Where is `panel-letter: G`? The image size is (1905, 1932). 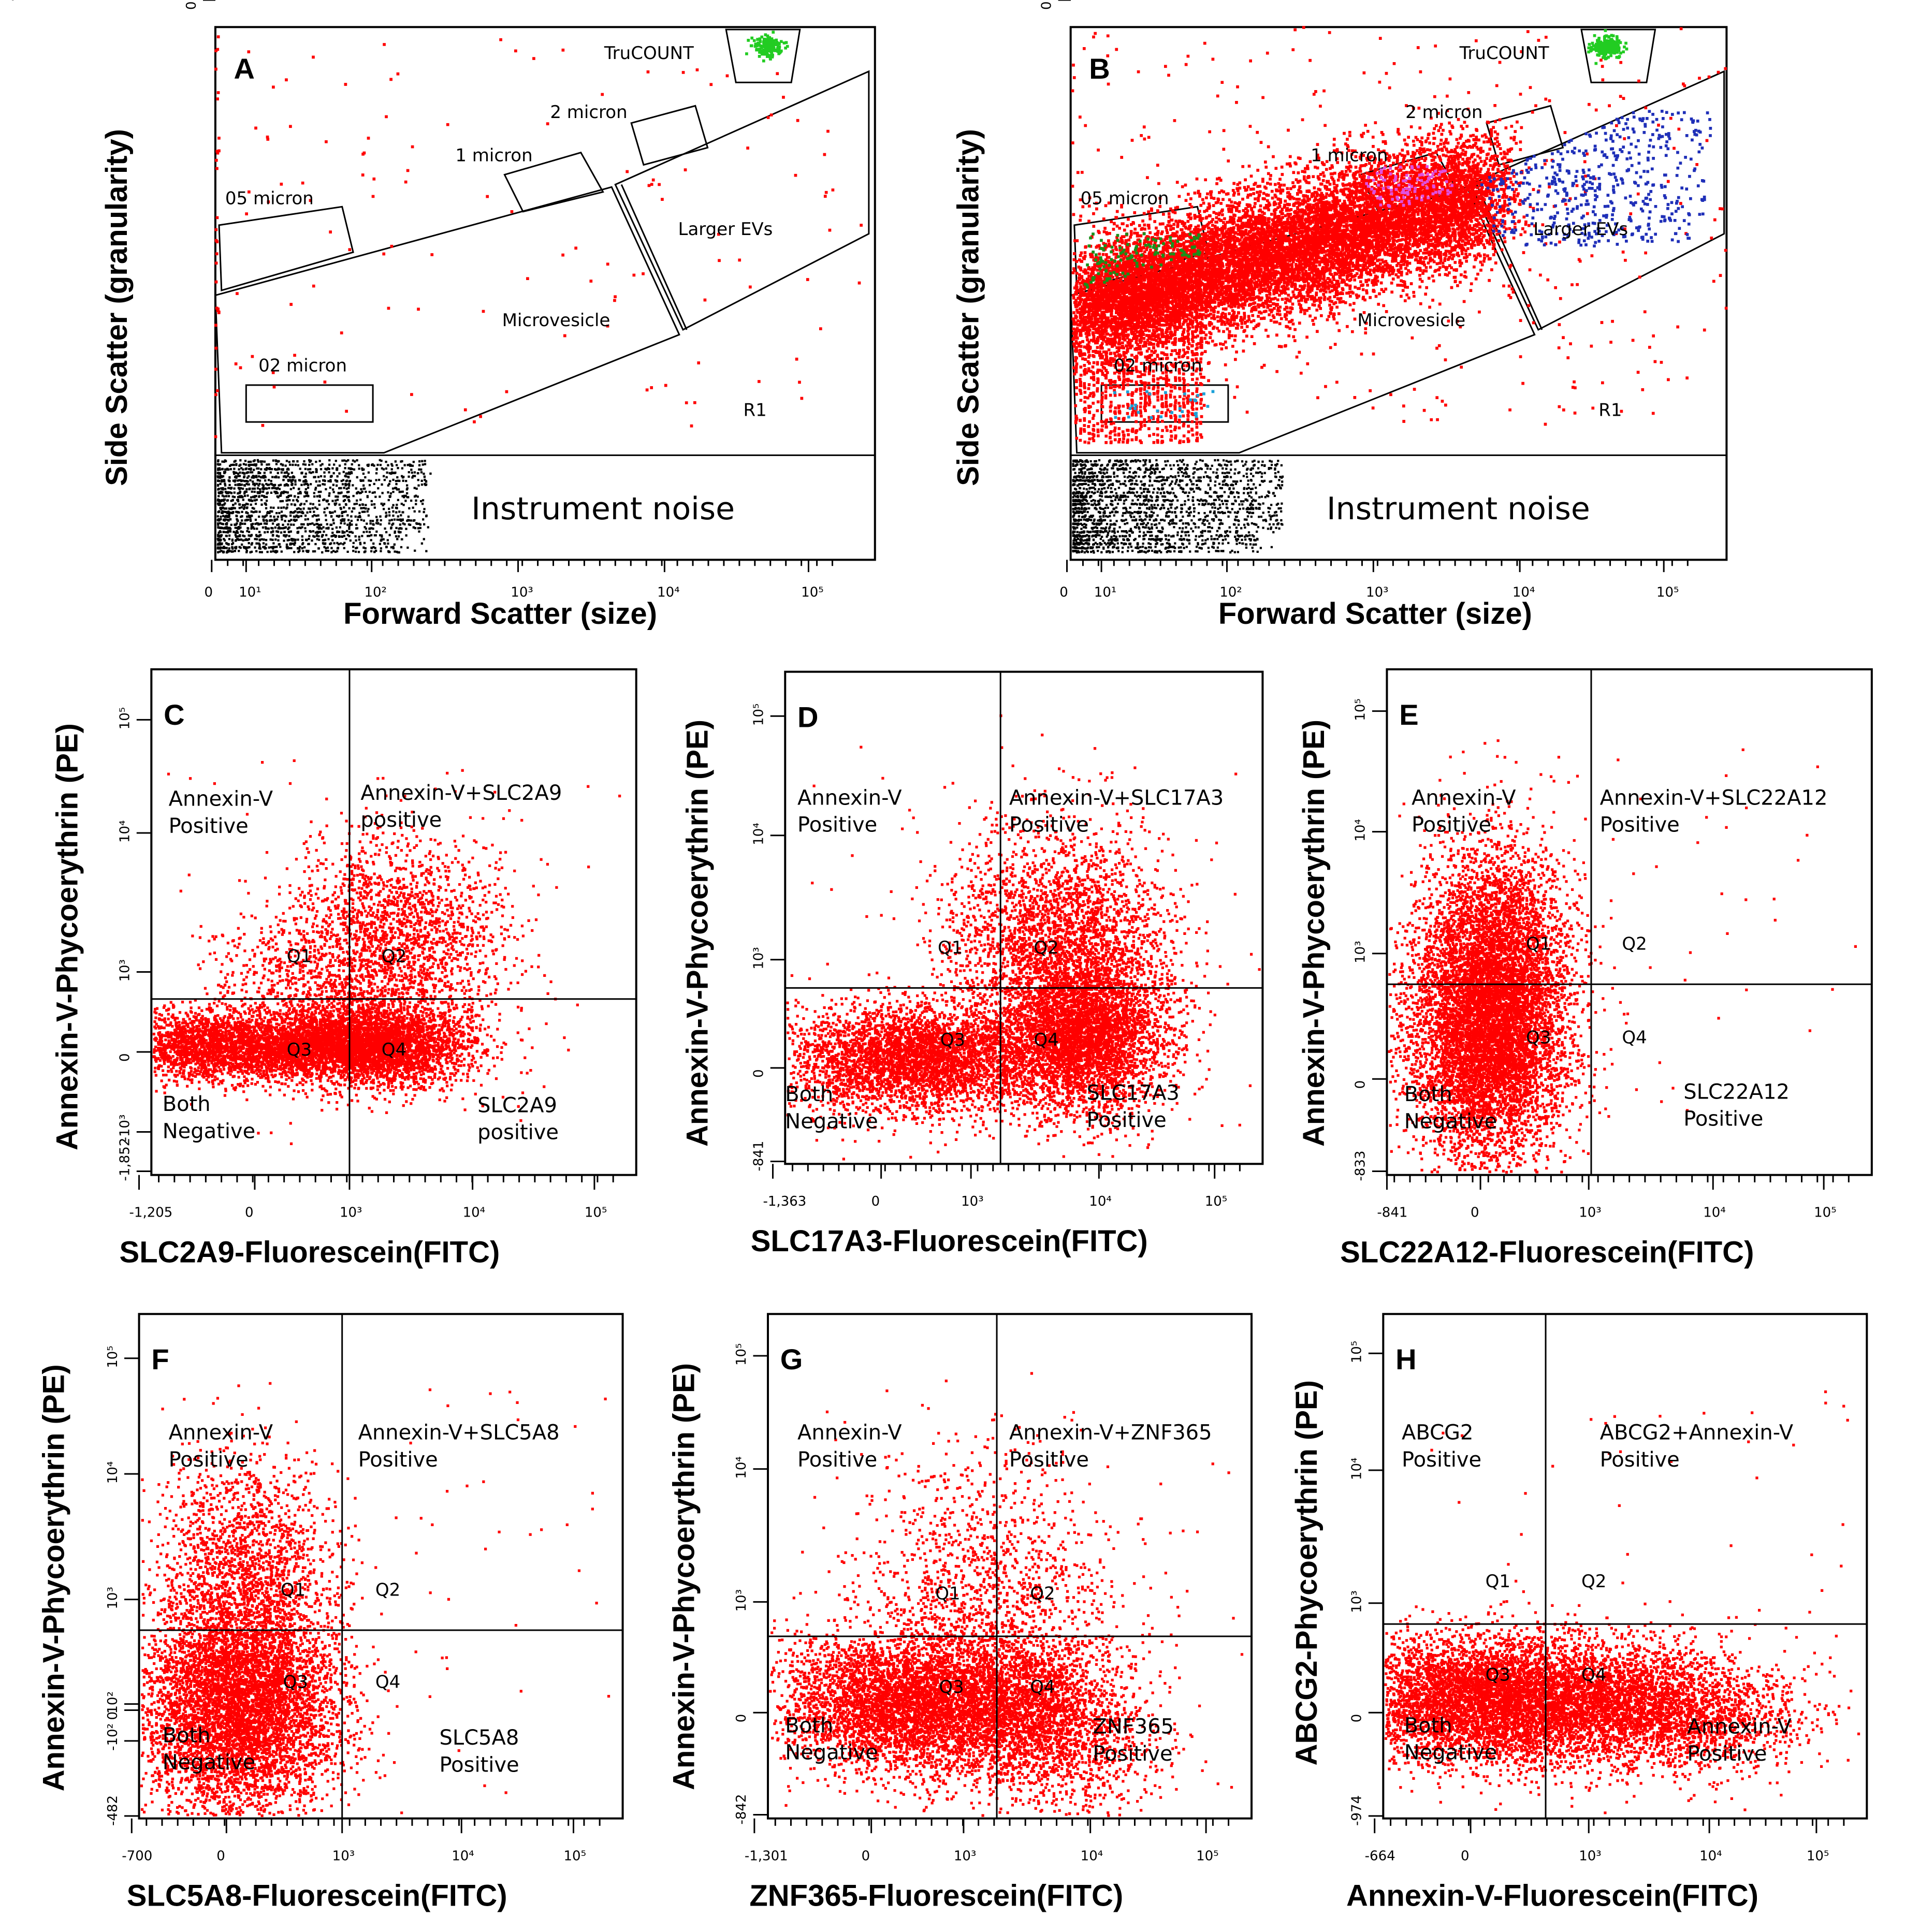 panel-letter: G is located at coordinates (792, 1359).